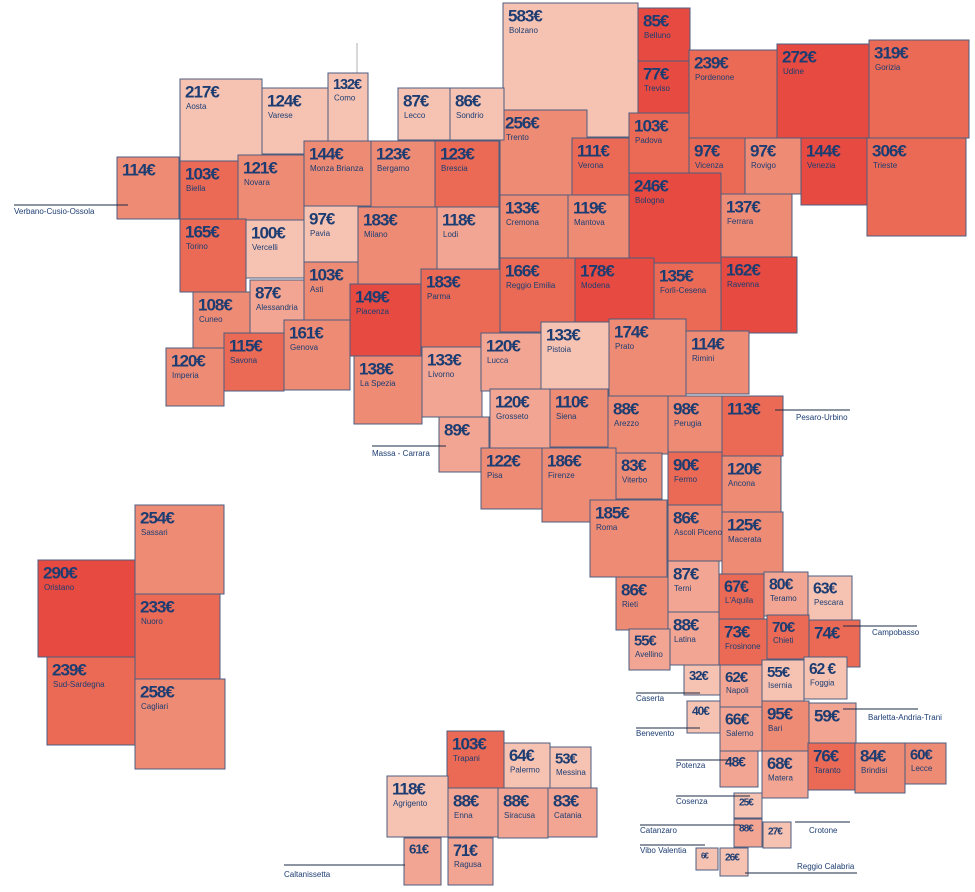 The height and width of the screenshot is (892, 975). I want to click on province-name: Pavia, so click(320, 233).